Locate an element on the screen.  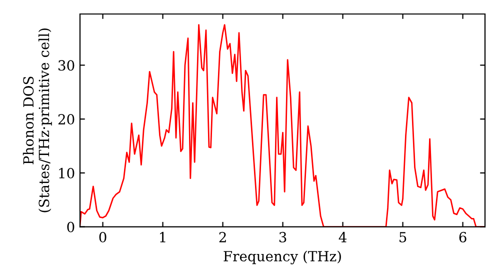
x-tick-label: 1 is located at coordinates (163, 237).